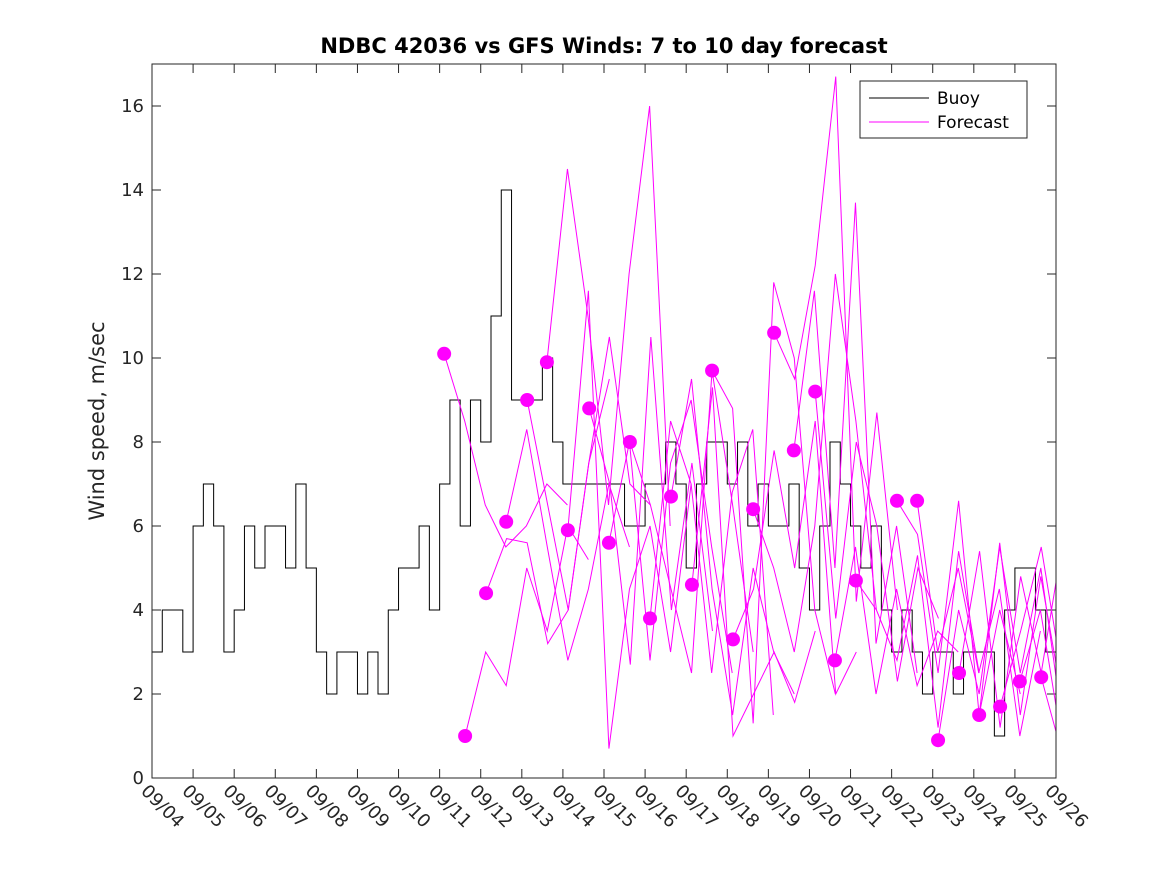 The width and height of the screenshot is (1167, 875). I want to click on y-tick-label: 10, so click(132, 358).